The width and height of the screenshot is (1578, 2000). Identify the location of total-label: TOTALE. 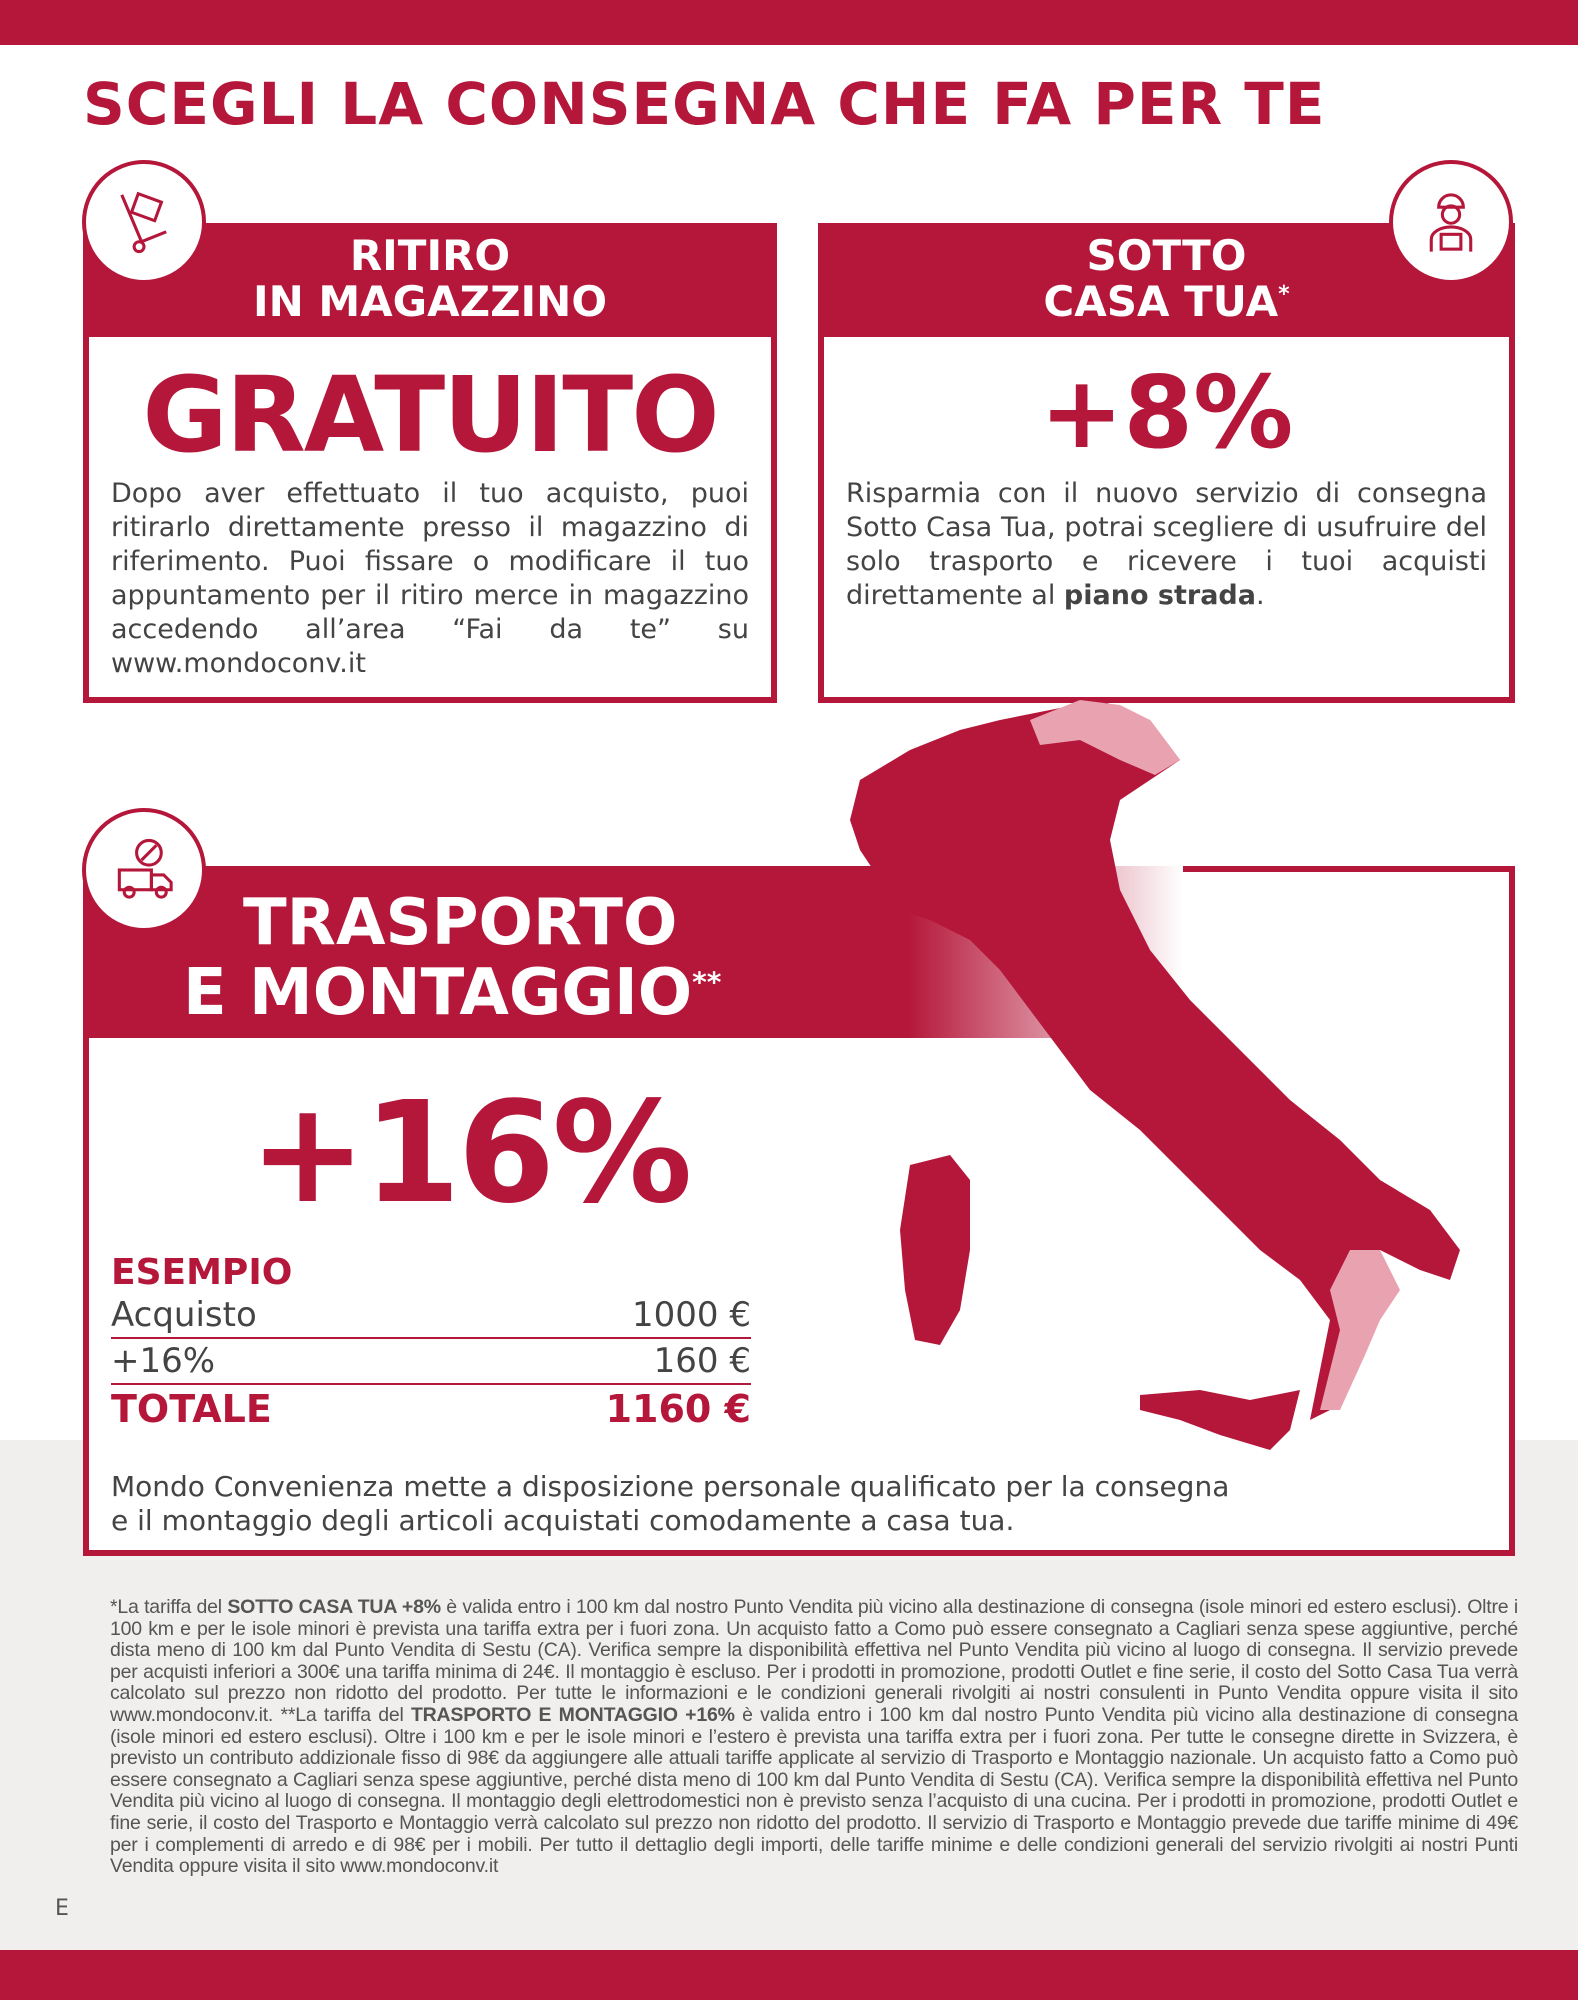
(191, 1409).